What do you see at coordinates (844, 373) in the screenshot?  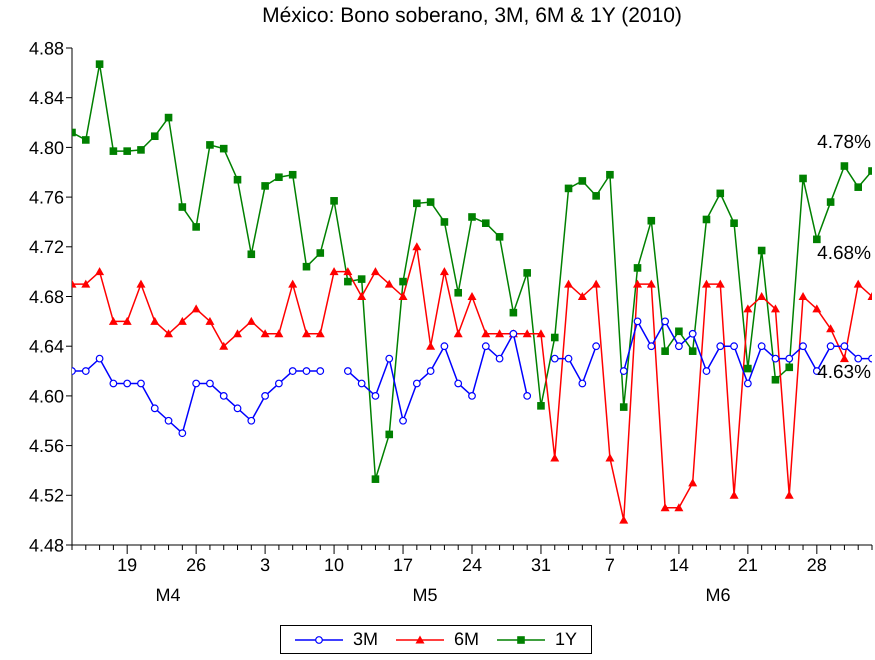 I see `annotation: 4.63%` at bounding box center [844, 373].